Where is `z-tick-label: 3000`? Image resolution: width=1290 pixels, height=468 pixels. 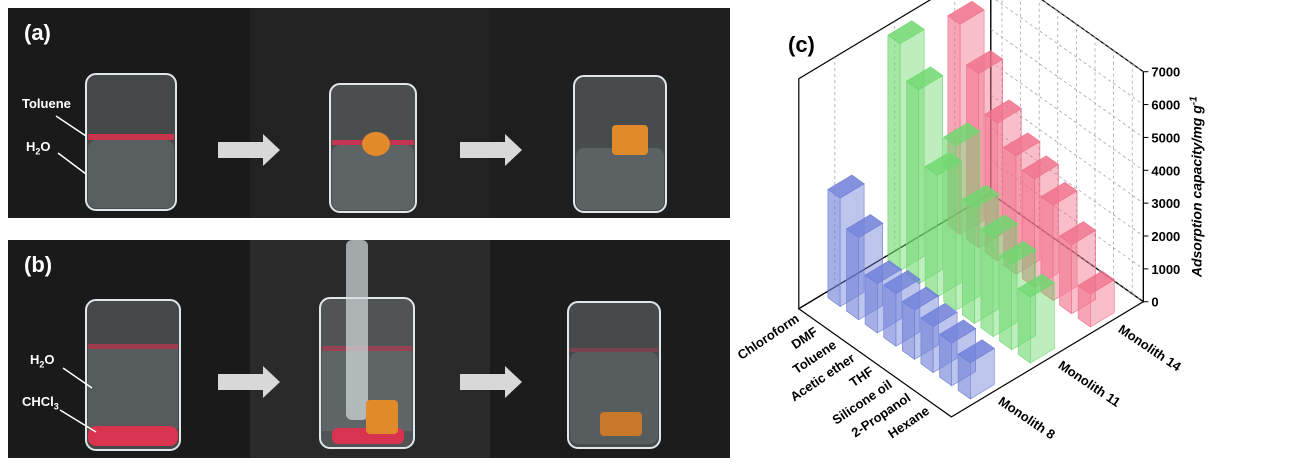 z-tick-label: 3000 is located at coordinates (1165, 203).